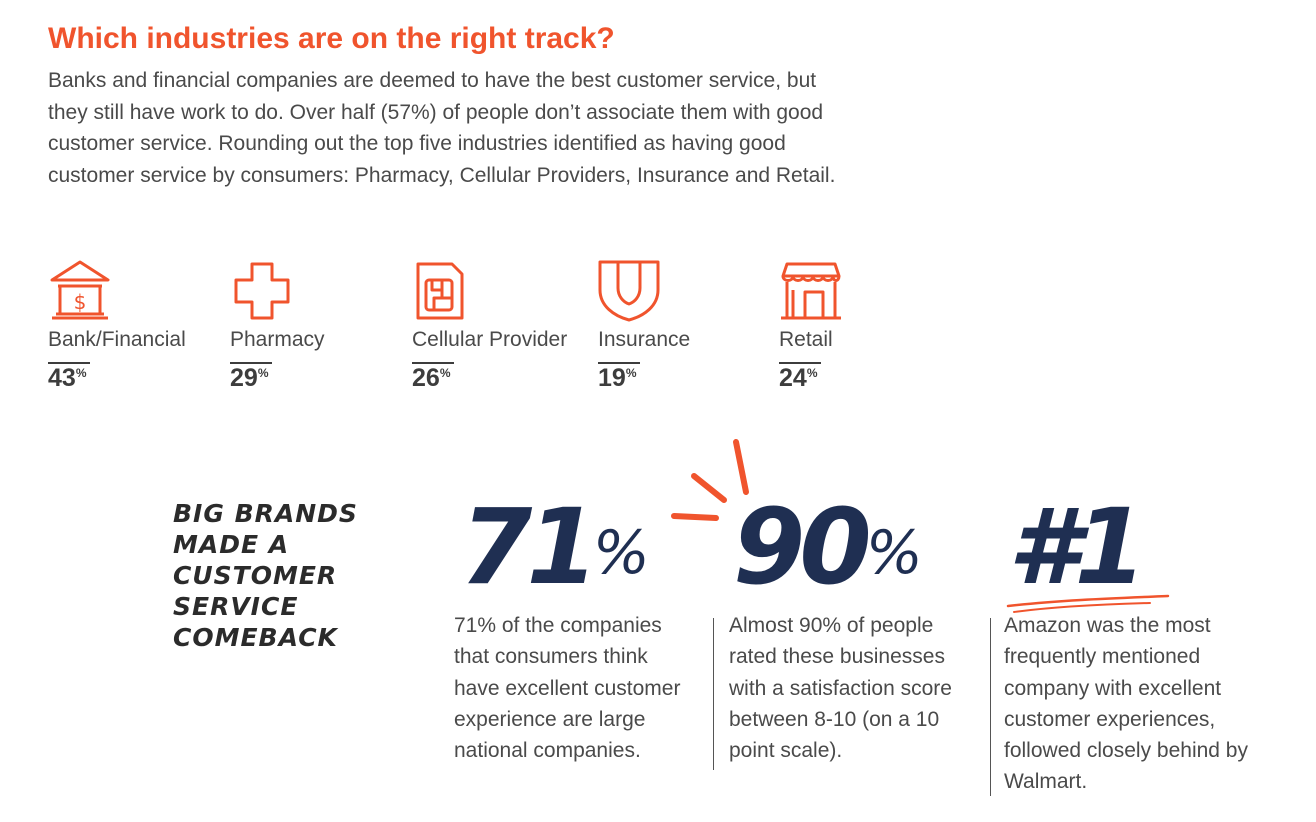  I want to click on shield-icon, so click(630, 291).